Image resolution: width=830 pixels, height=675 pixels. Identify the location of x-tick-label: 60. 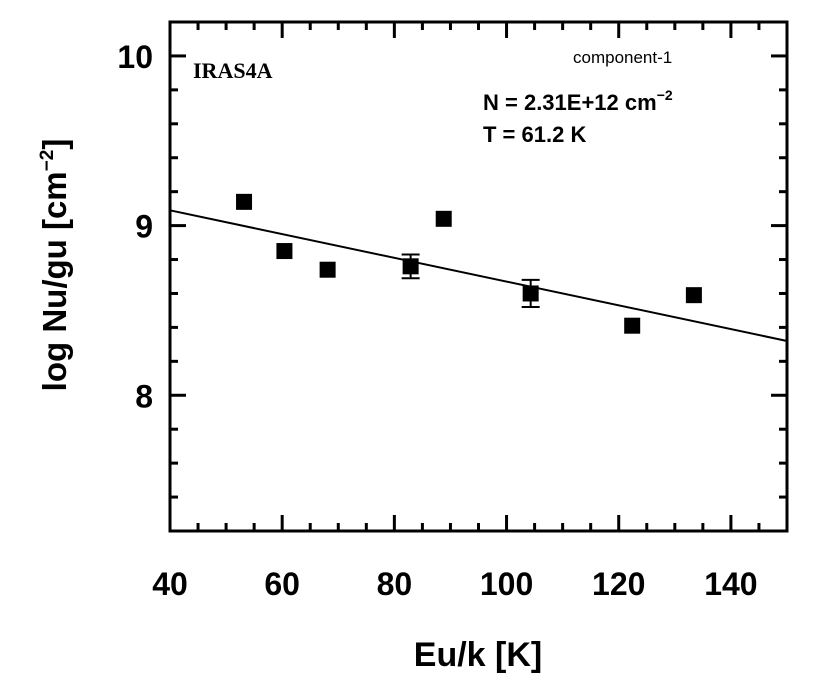
(282, 584).